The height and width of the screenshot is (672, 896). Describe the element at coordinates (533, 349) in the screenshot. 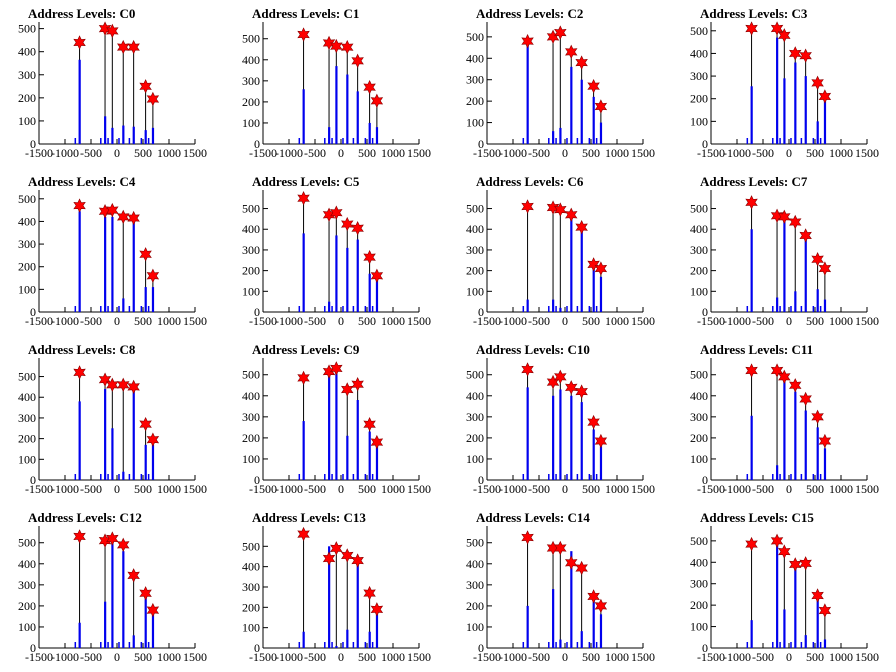

I see `panel-title: Address Levels: C10` at that location.